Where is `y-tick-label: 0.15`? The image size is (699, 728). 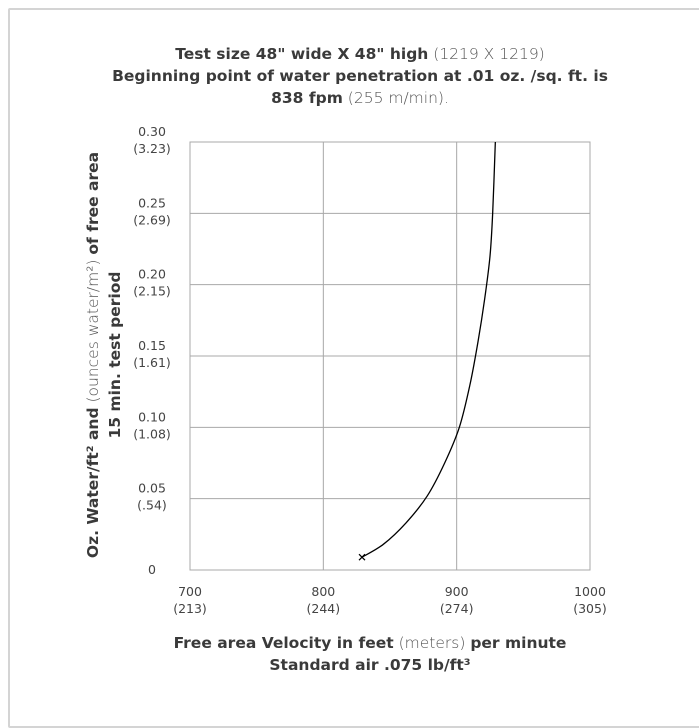 y-tick-label: 0.15 is located at coordinates (152, 345).